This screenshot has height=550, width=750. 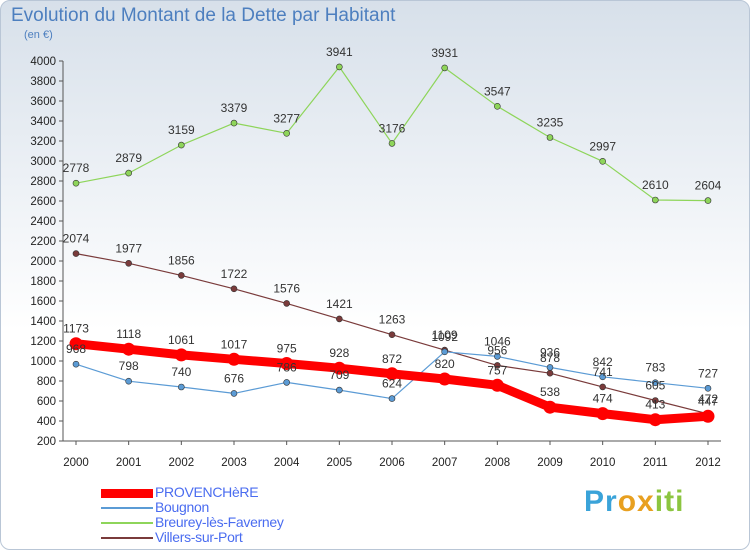 I want to click on data-label: 968, so click(x=76, y=349).